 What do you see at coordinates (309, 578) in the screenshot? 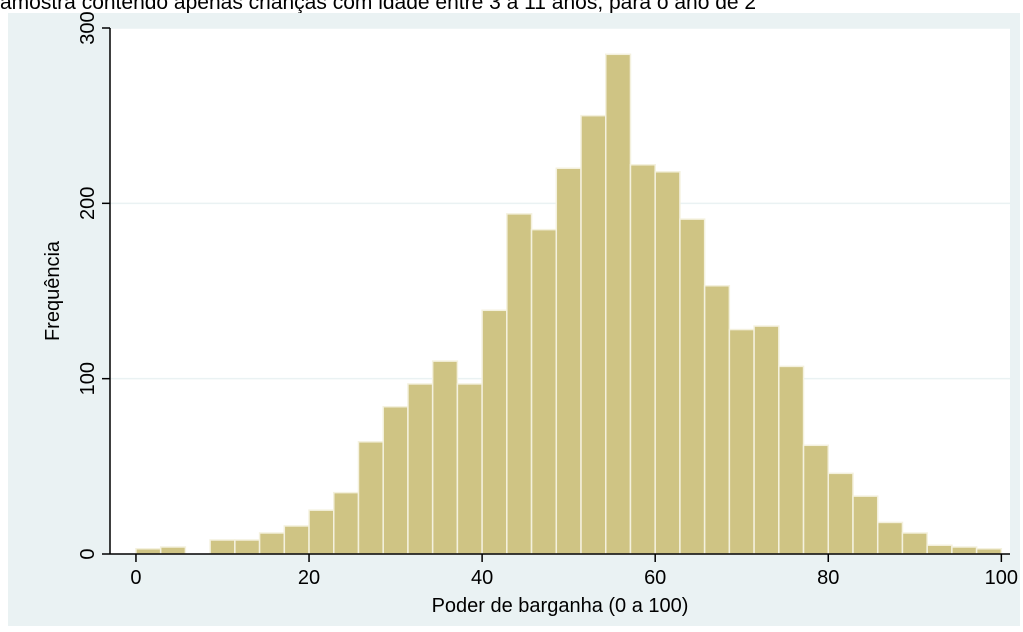
I see `x-tick-label-20: 20` at bounding box center [309, 578].